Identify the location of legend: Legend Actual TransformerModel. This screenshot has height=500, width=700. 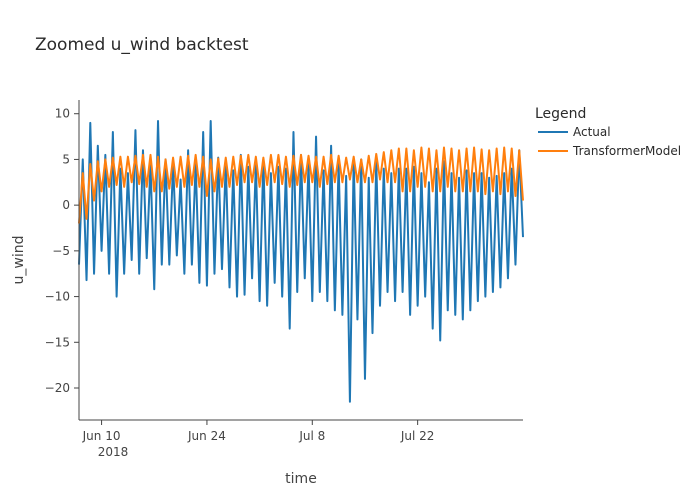
(608, 132).